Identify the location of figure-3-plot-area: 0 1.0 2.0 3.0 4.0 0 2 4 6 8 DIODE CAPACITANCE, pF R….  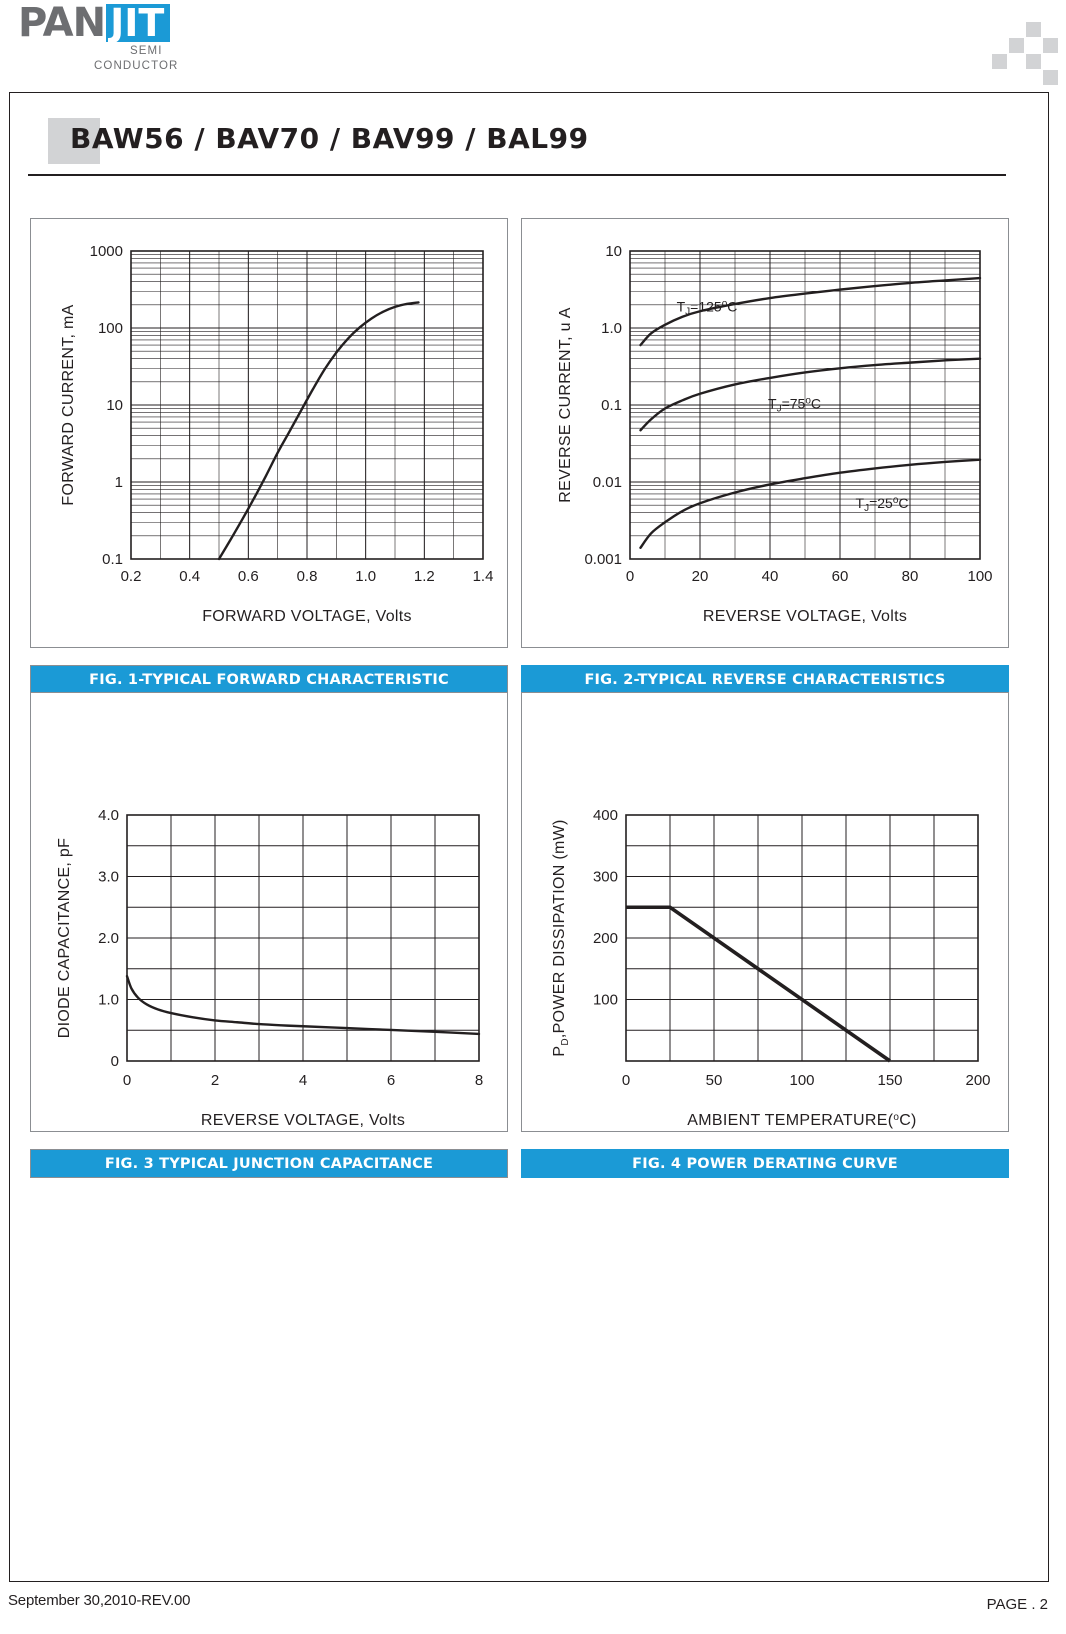
(269, 912).